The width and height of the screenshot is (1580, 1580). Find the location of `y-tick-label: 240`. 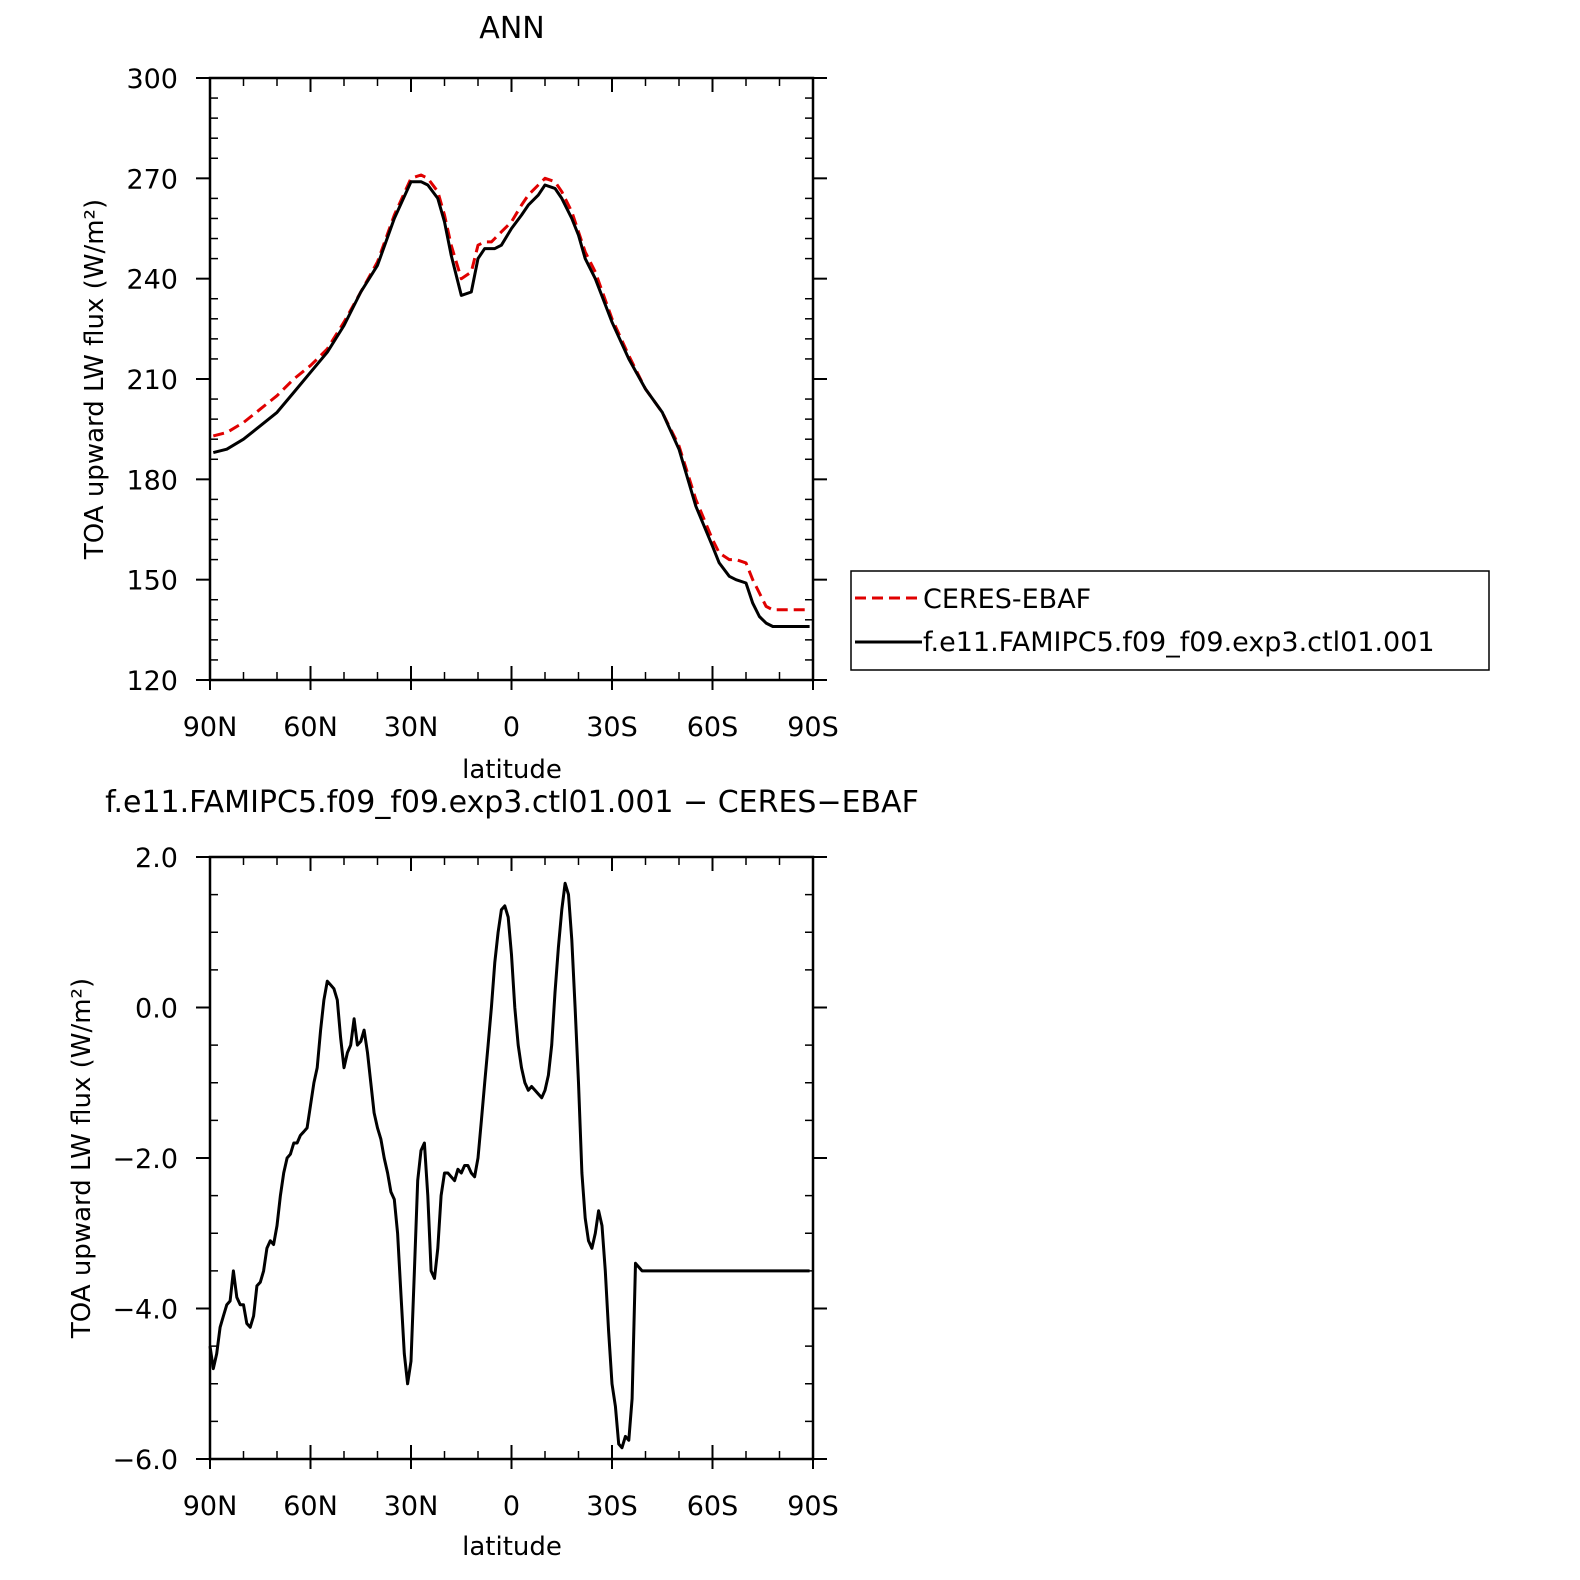

y-tick-label: 240 is located at coordinates (152, 280).